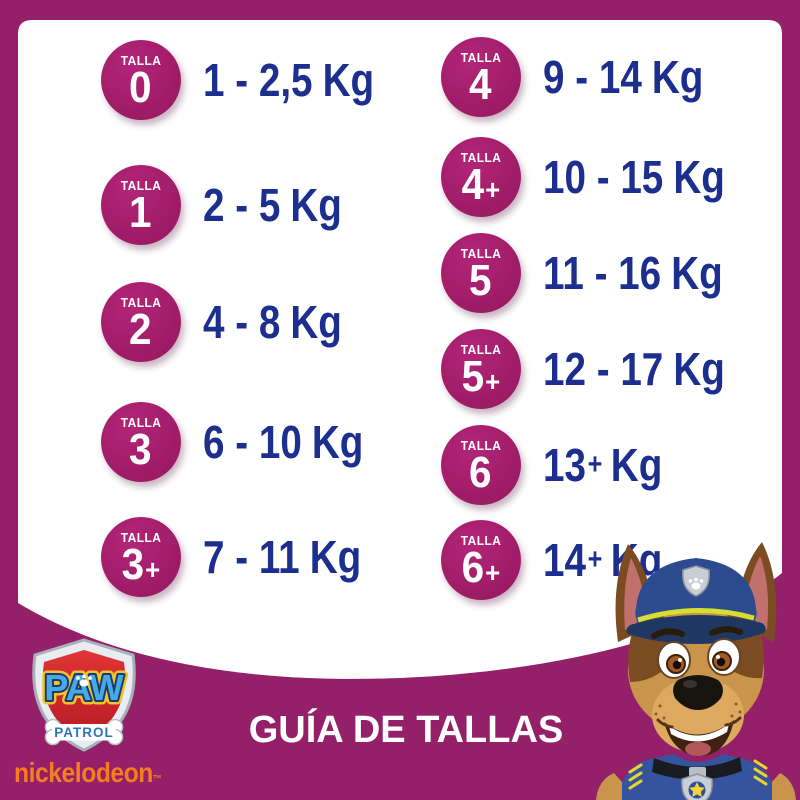  Describe the element at coordinates (603, 177) in the screenshot. I see `weight-range-value: 10 - 15` at that location.